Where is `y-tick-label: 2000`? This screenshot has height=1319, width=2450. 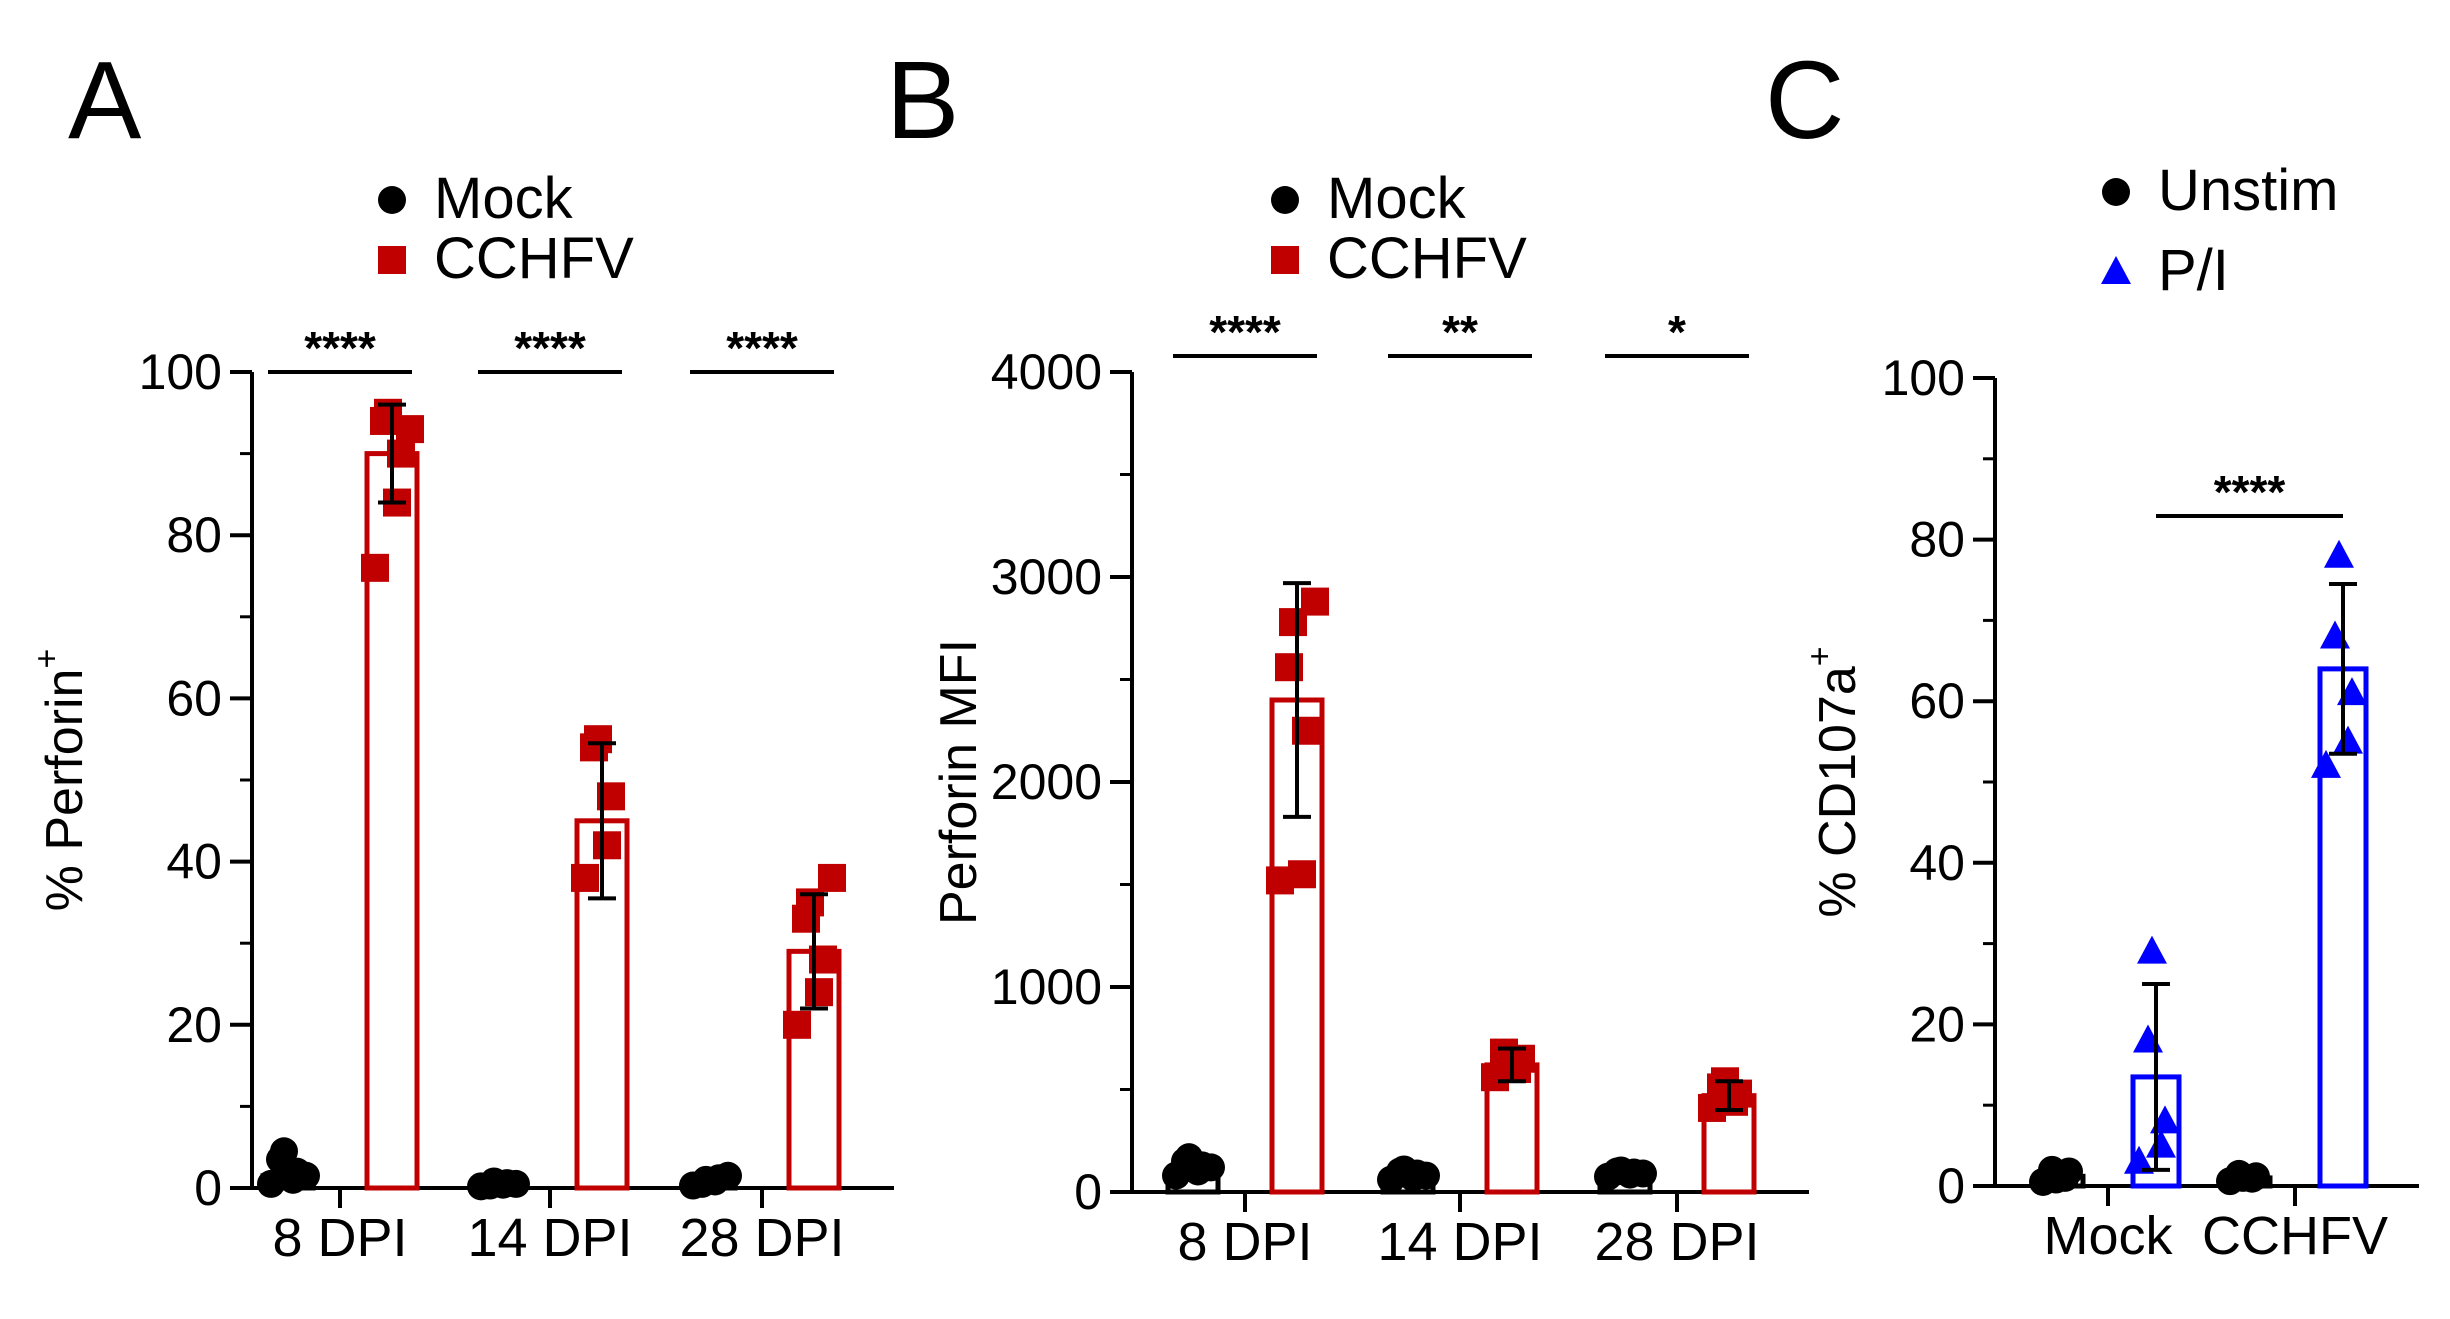
y-tick-label: 2000 is located at coordinates (1046, 782).